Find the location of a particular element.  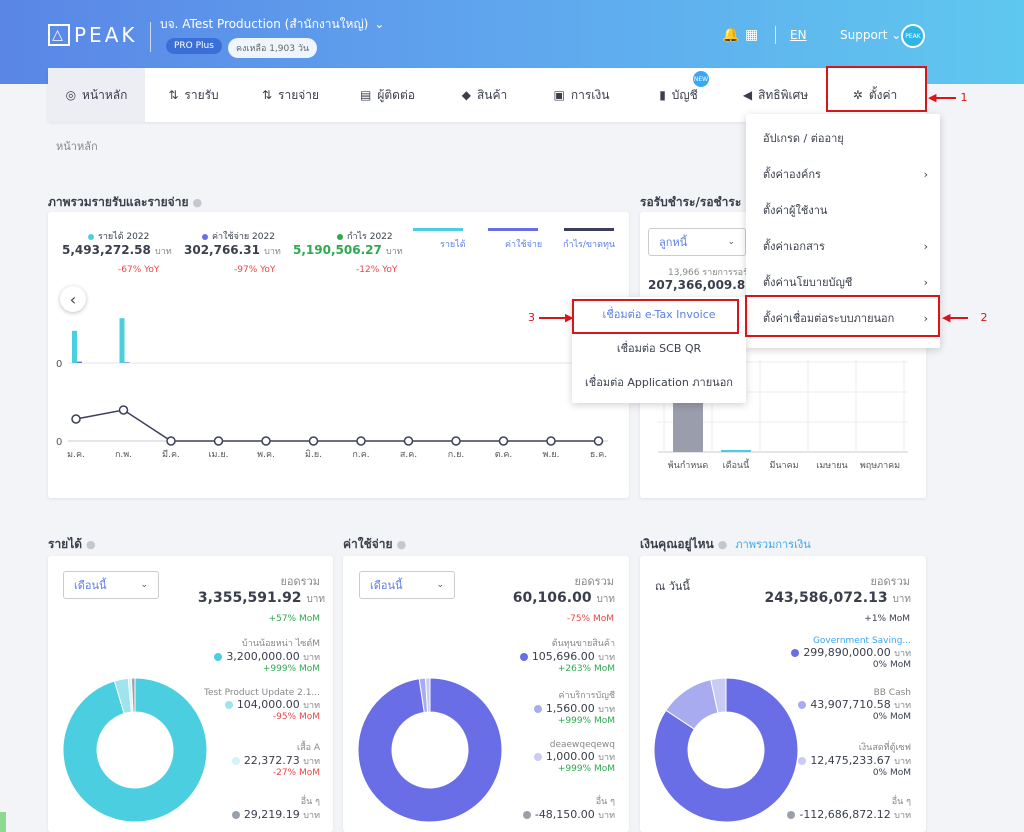

item-value: 3,200,000.00 บาท is located at coordinates (245, 657).